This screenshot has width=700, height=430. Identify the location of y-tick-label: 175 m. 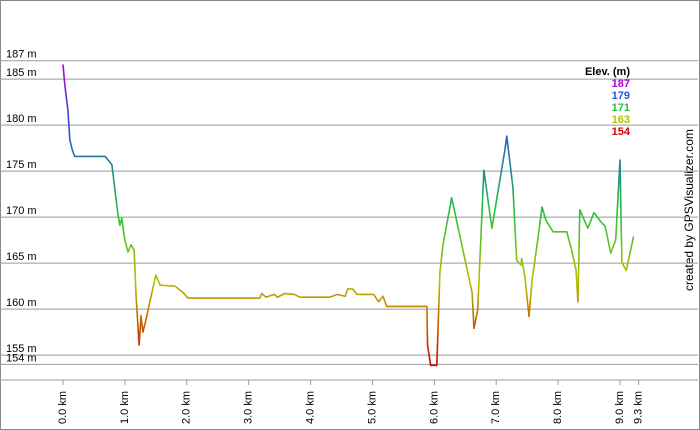
(21, 165).